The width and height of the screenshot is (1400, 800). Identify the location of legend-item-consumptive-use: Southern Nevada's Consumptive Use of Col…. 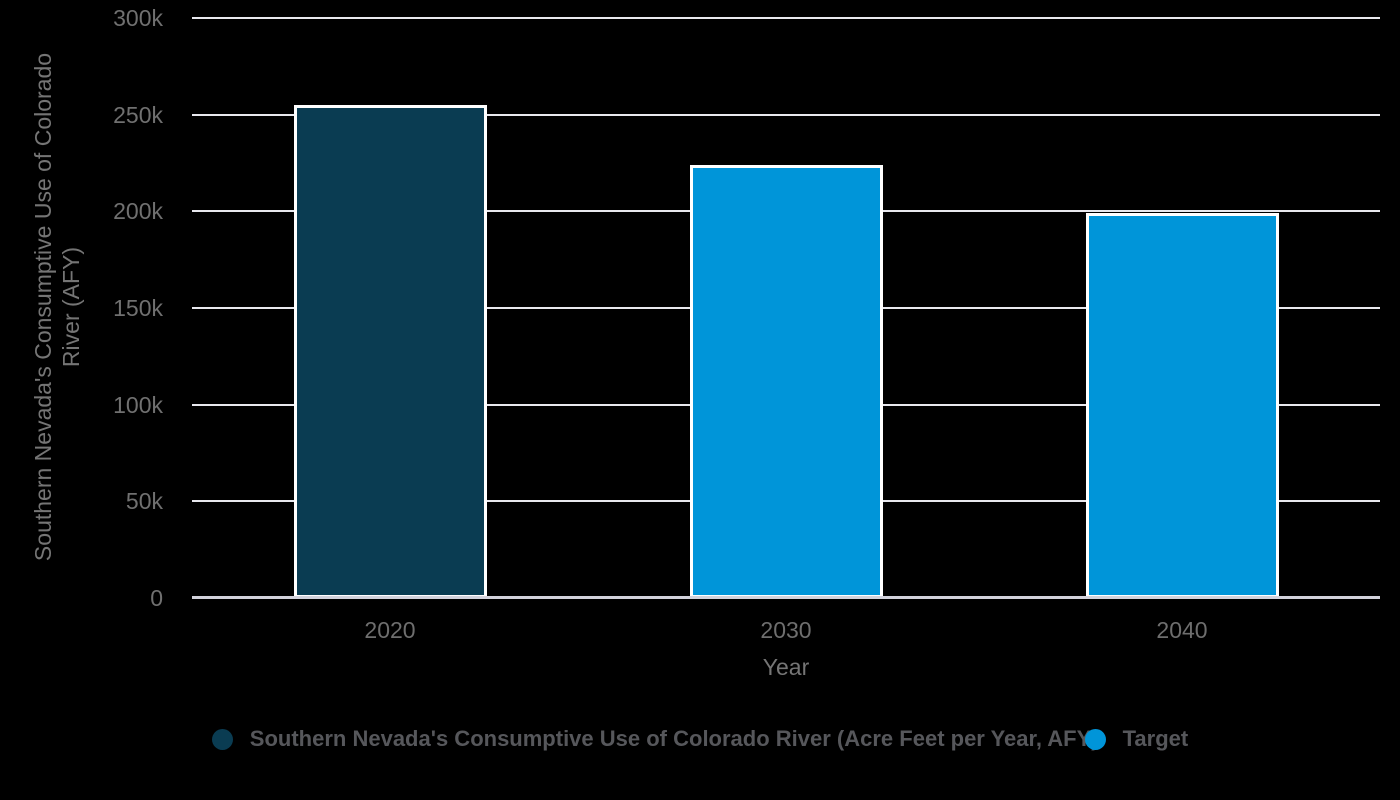
(655, 739).